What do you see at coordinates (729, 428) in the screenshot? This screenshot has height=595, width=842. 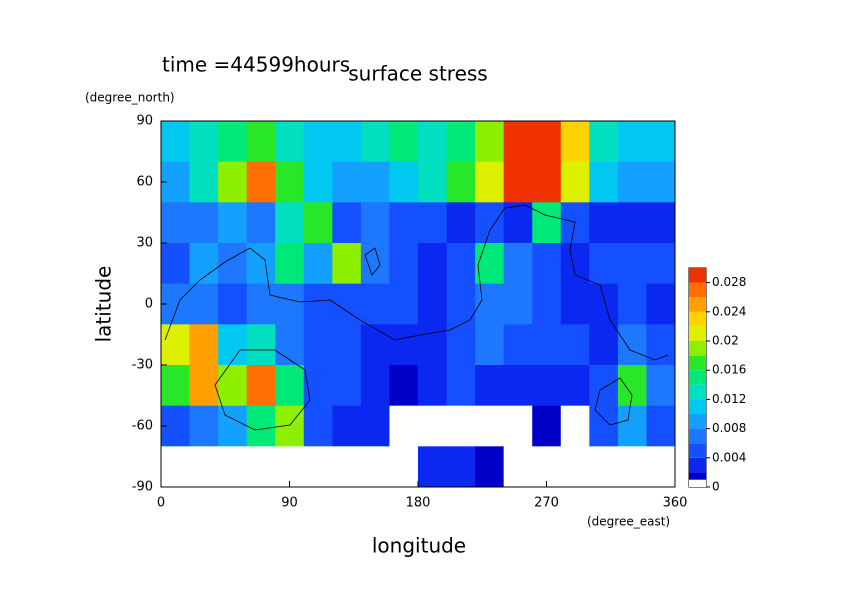 I see `colorbar-tick-label: 0.008` at bounding box center [729, 428].